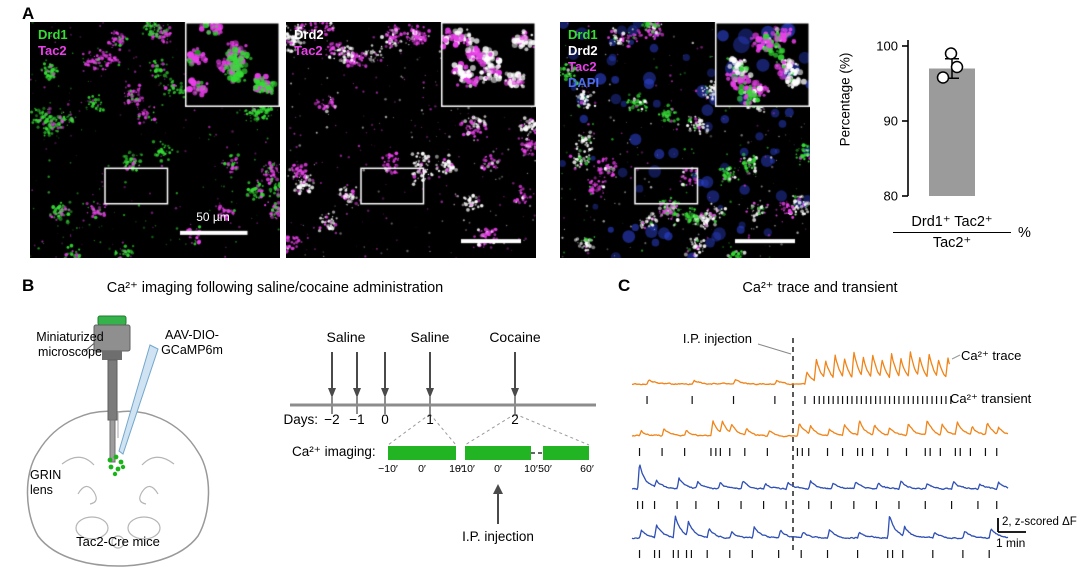 This screenshot has height=568, width=1080. I want to click on trace-group, so click(820, 454).